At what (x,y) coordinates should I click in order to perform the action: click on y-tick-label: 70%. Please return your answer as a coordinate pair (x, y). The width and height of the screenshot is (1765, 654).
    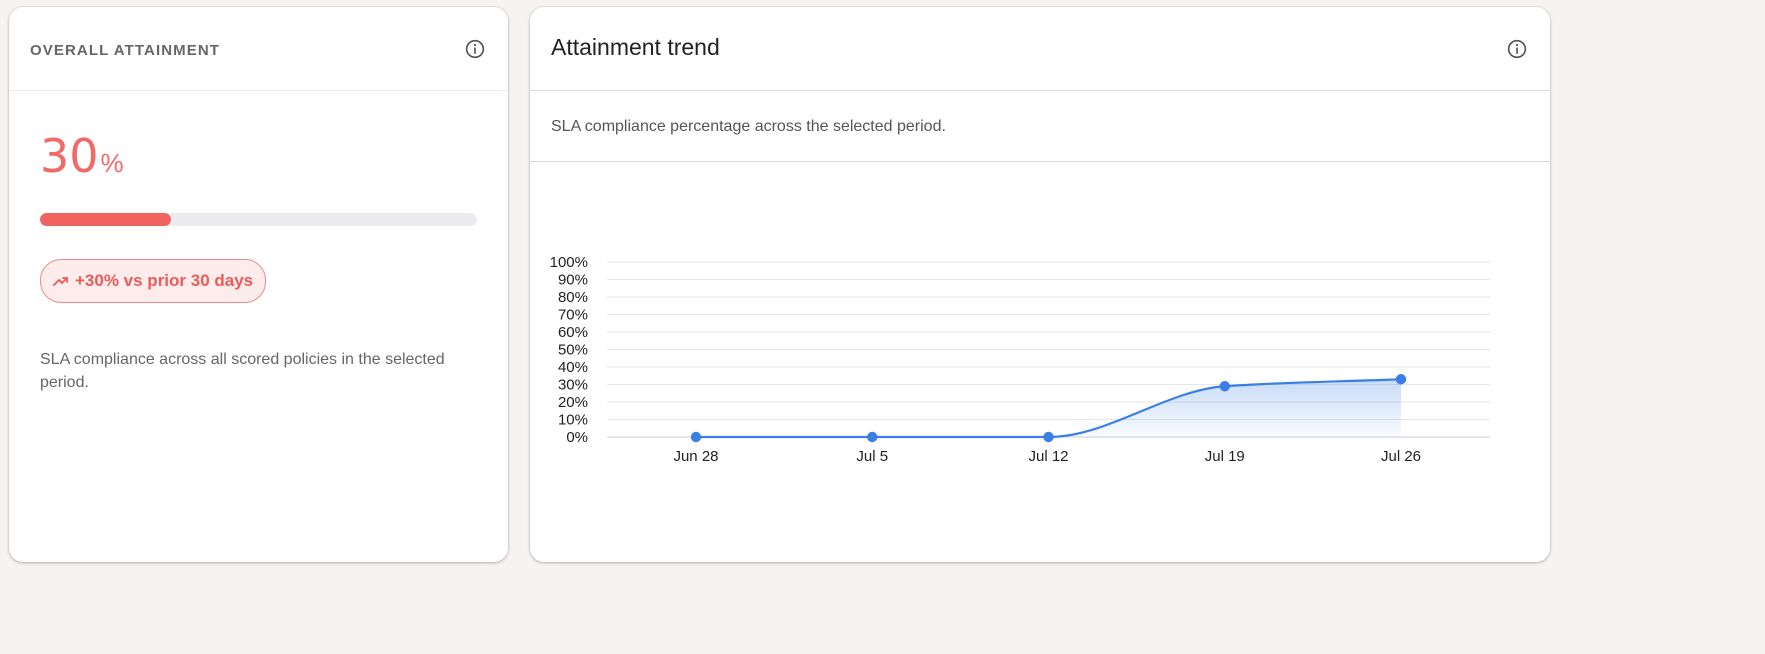
    Looking at the image, I should click on (573, 315).